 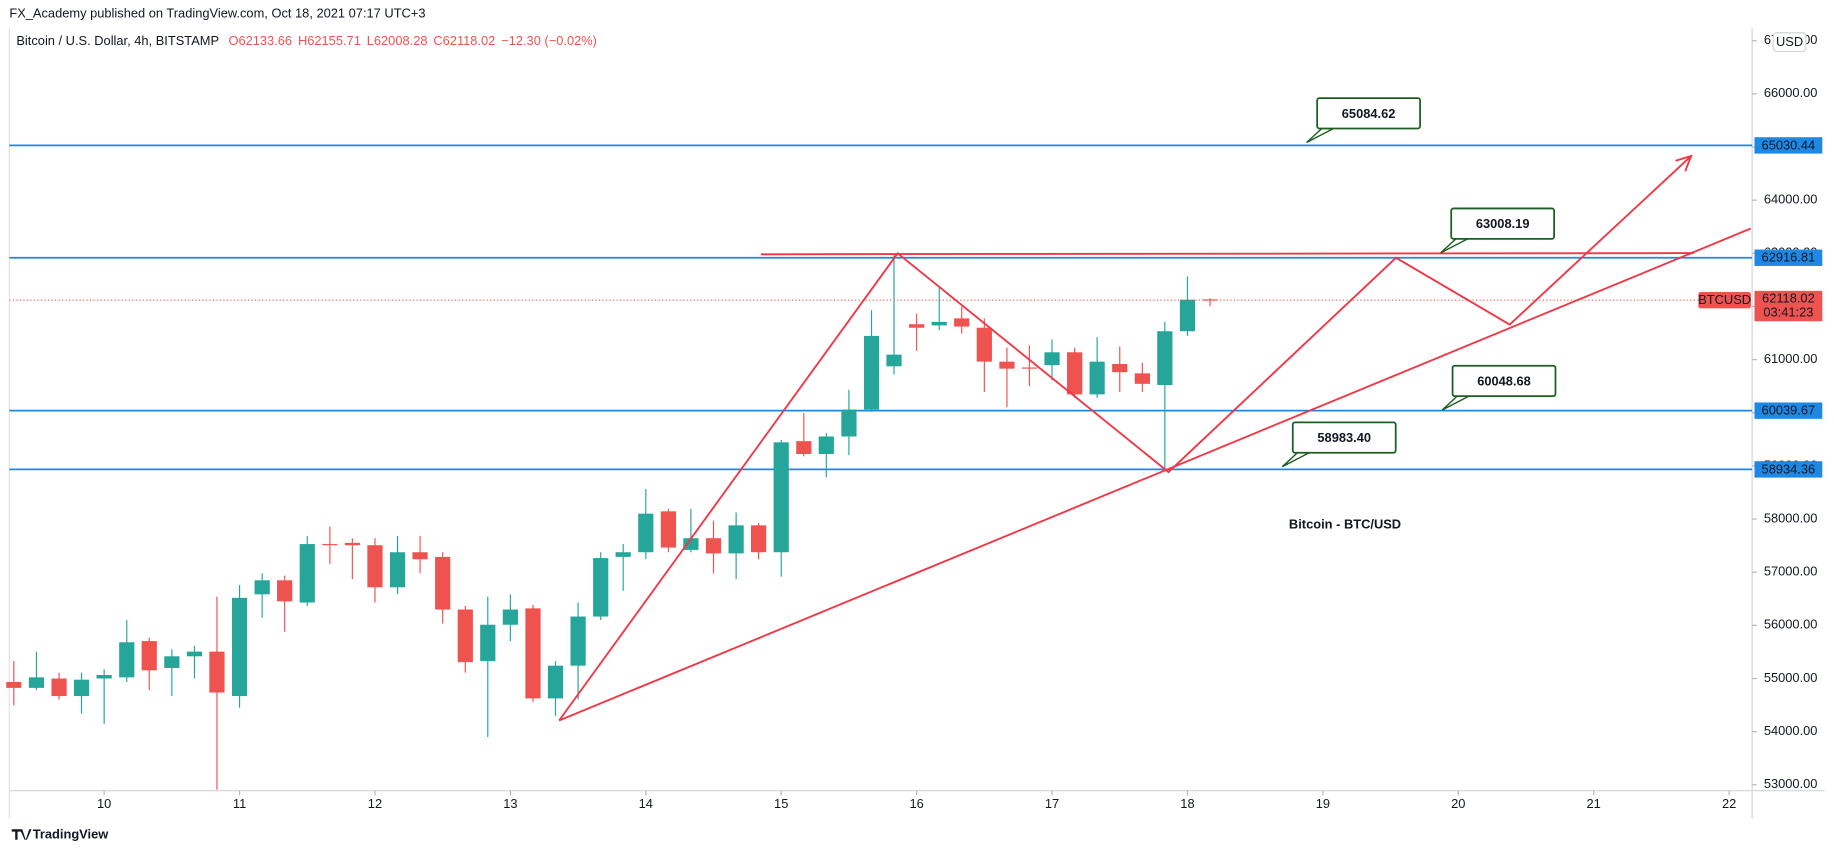 I want to click on y-tick-label: 57000.00, so click(x=1791, y=571).